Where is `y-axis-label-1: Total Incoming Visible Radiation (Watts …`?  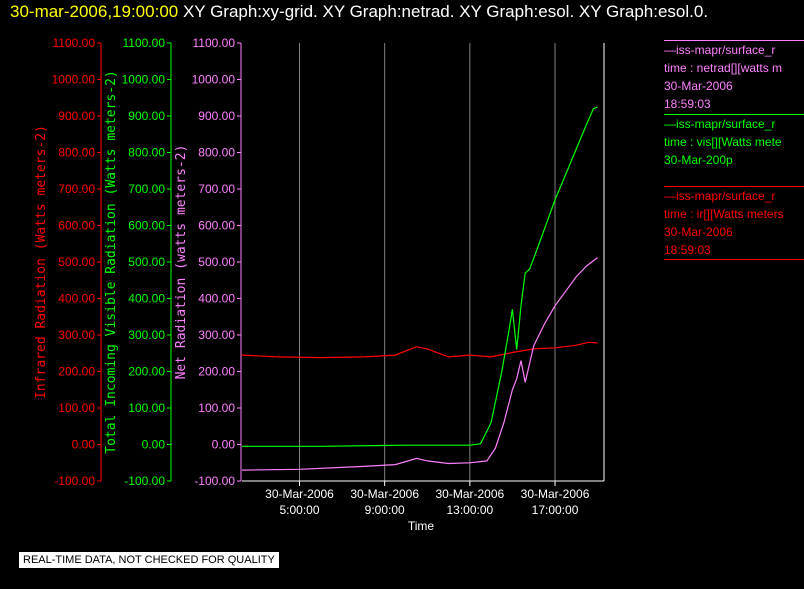 y-axis-label-1: Total Incoming Visible Radiation (Watts … is located at coordinates (111, 262).